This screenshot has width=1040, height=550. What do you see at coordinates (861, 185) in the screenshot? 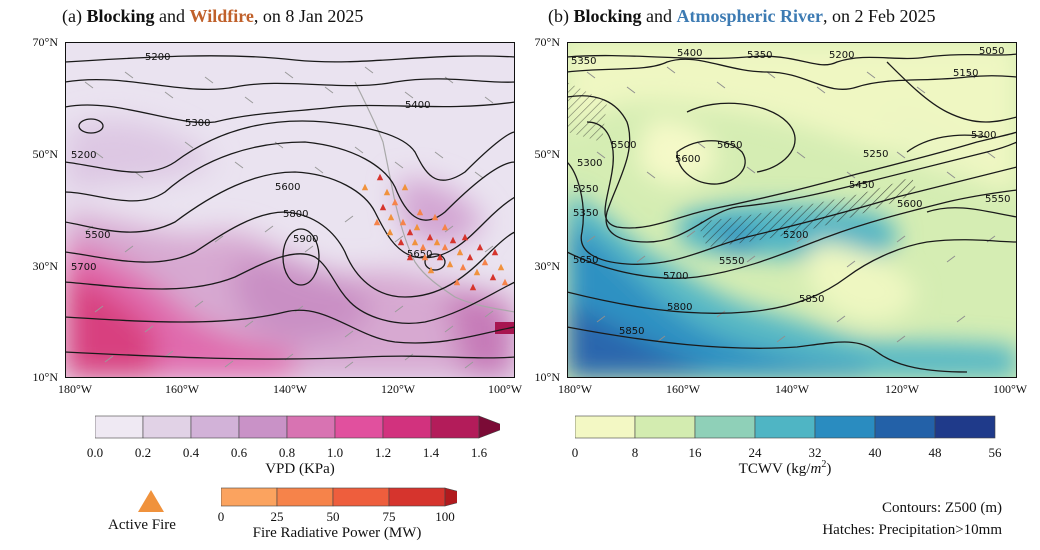
I see `contour-label: 5450` at bounding box center [861, 185].